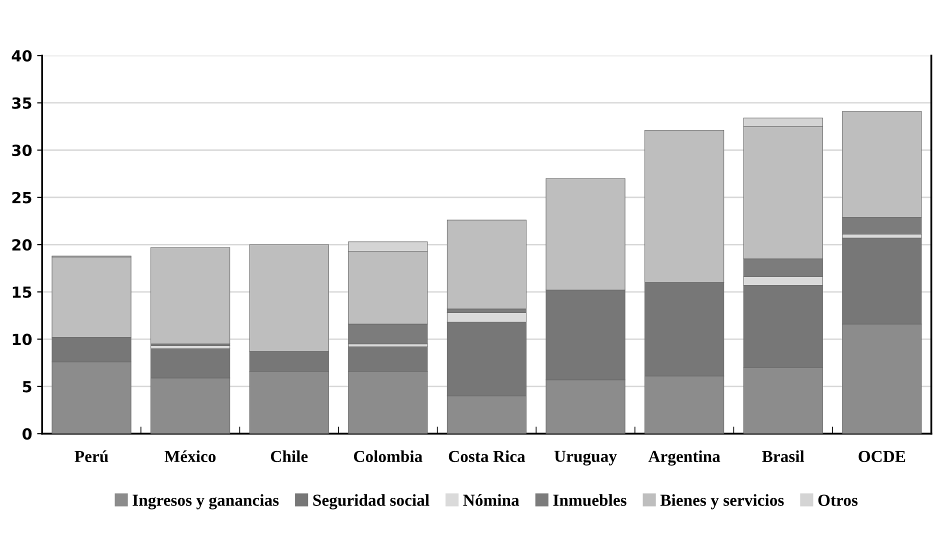  What do you see at coordinates (491, 500) in the screenshot?
I see `legend-label: Nómina` at bounding box center [491, 500].